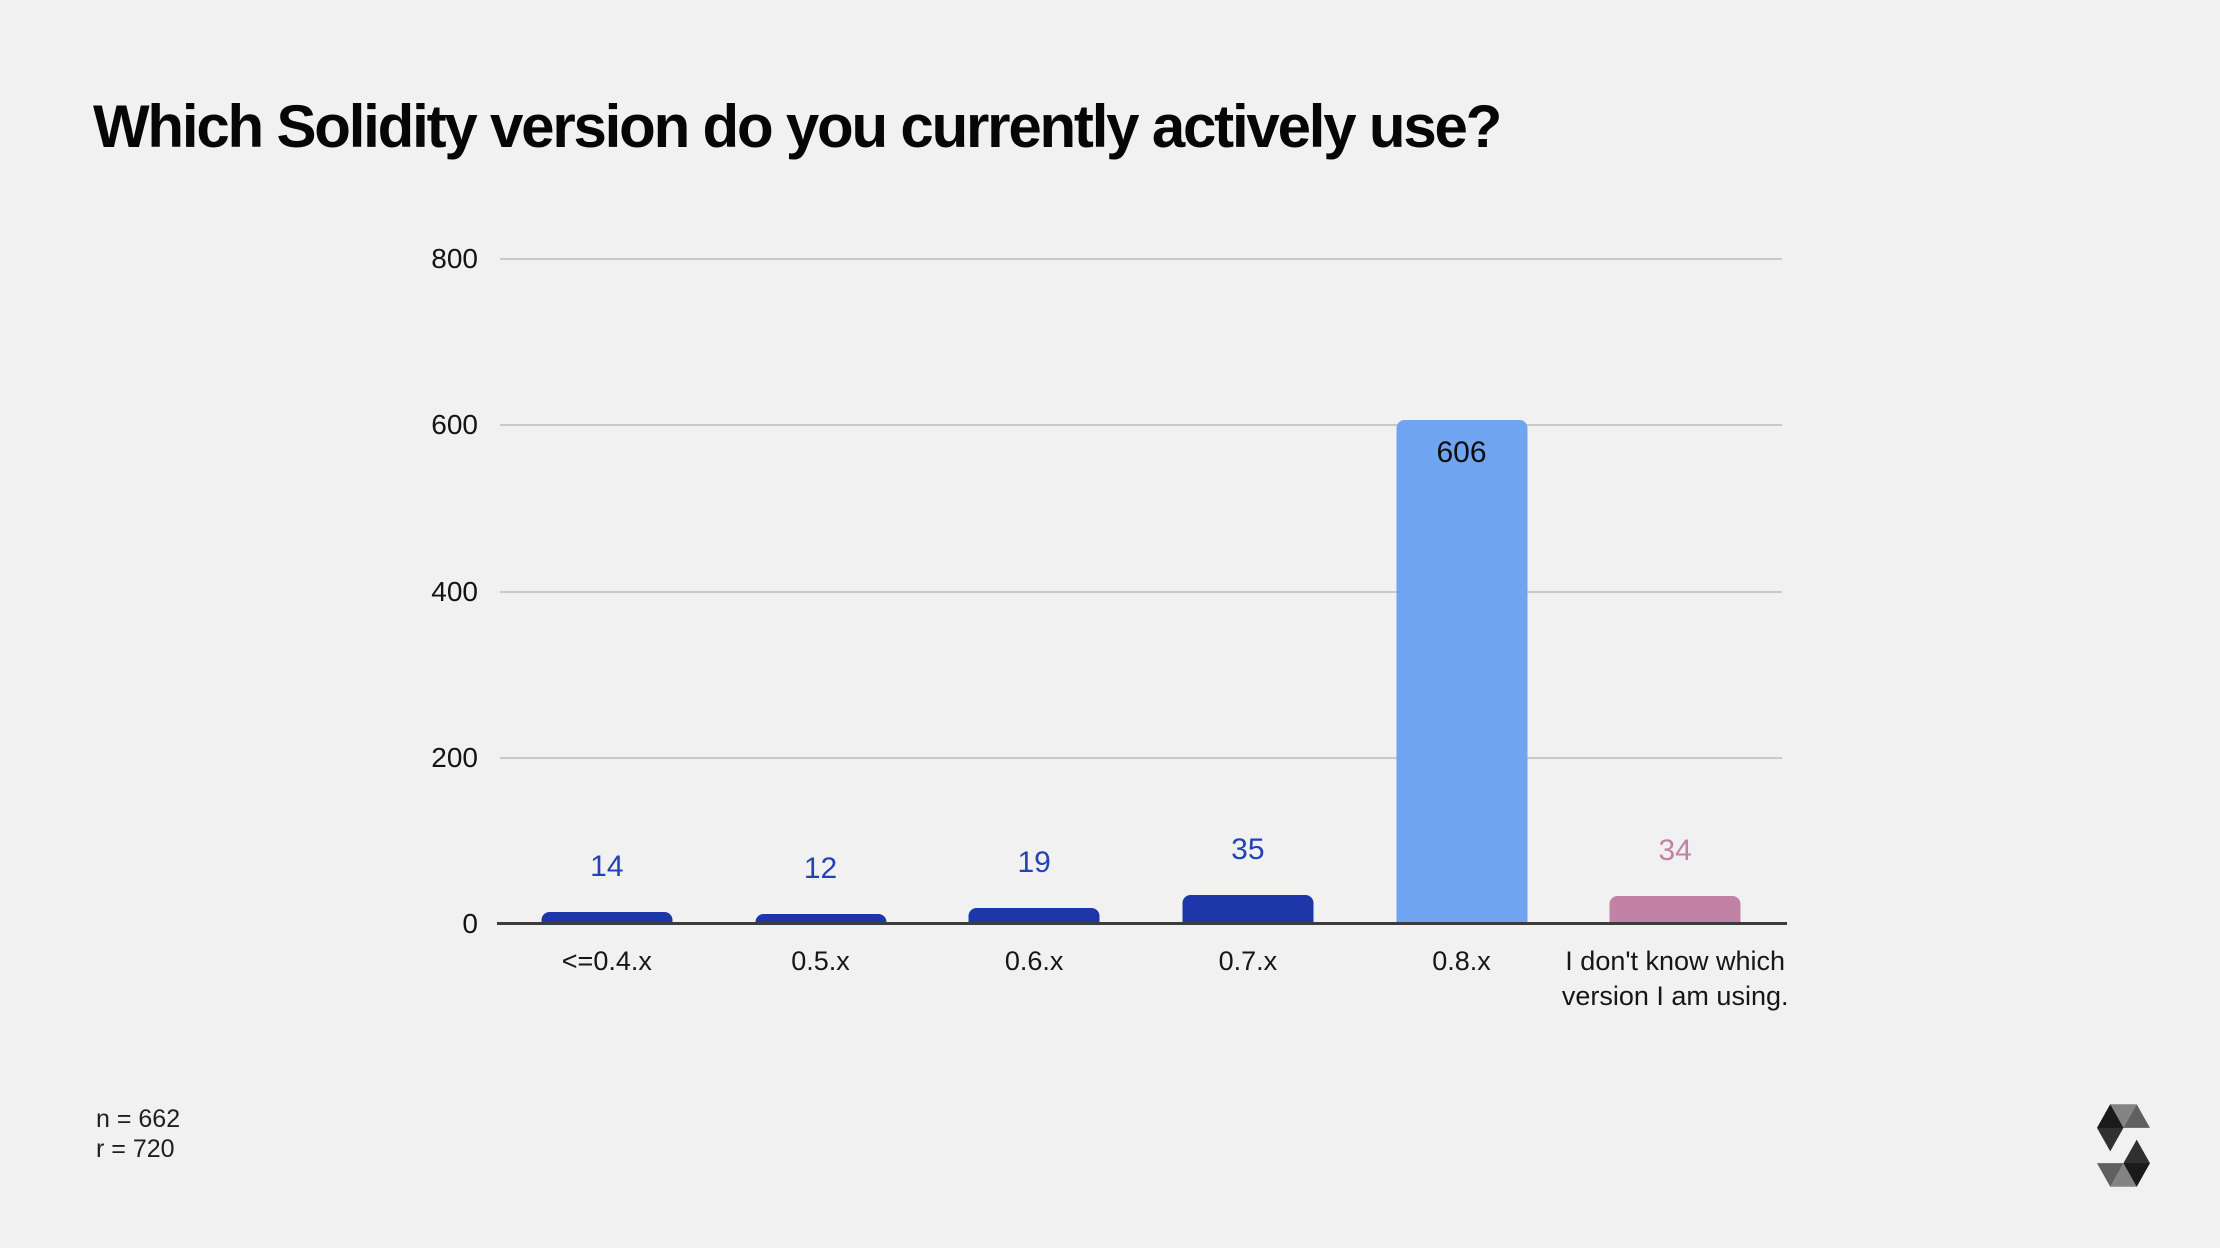 This screenshot has height=1248, width=2220. What do you see at coordinates (138, 1119) in the screenshot?
I see `footer-sample-size: n = 662` at bounding box center [138, 1119].